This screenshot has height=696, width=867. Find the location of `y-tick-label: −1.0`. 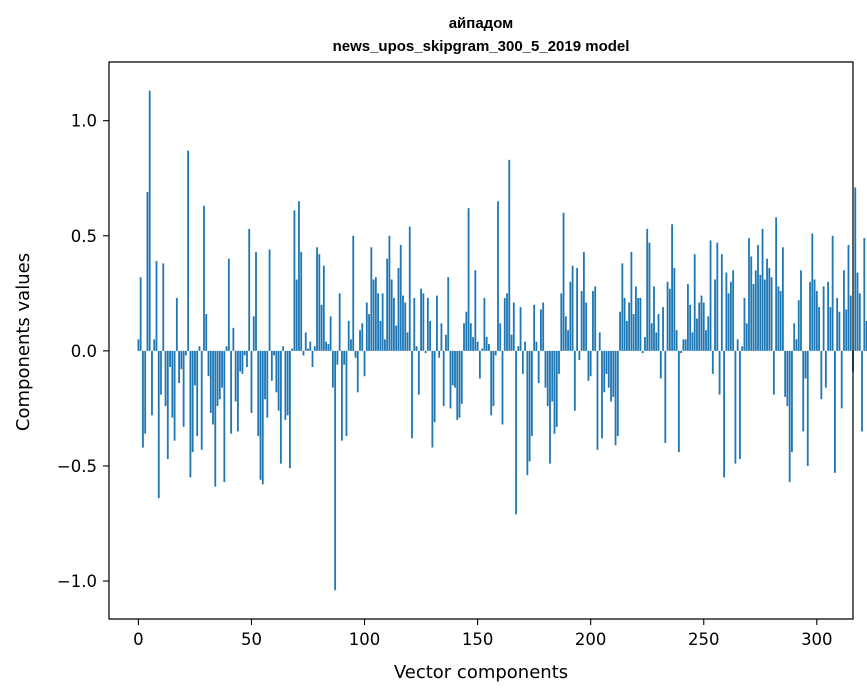

y-tick-label: −1.0 is located at coordinates (77, 581).